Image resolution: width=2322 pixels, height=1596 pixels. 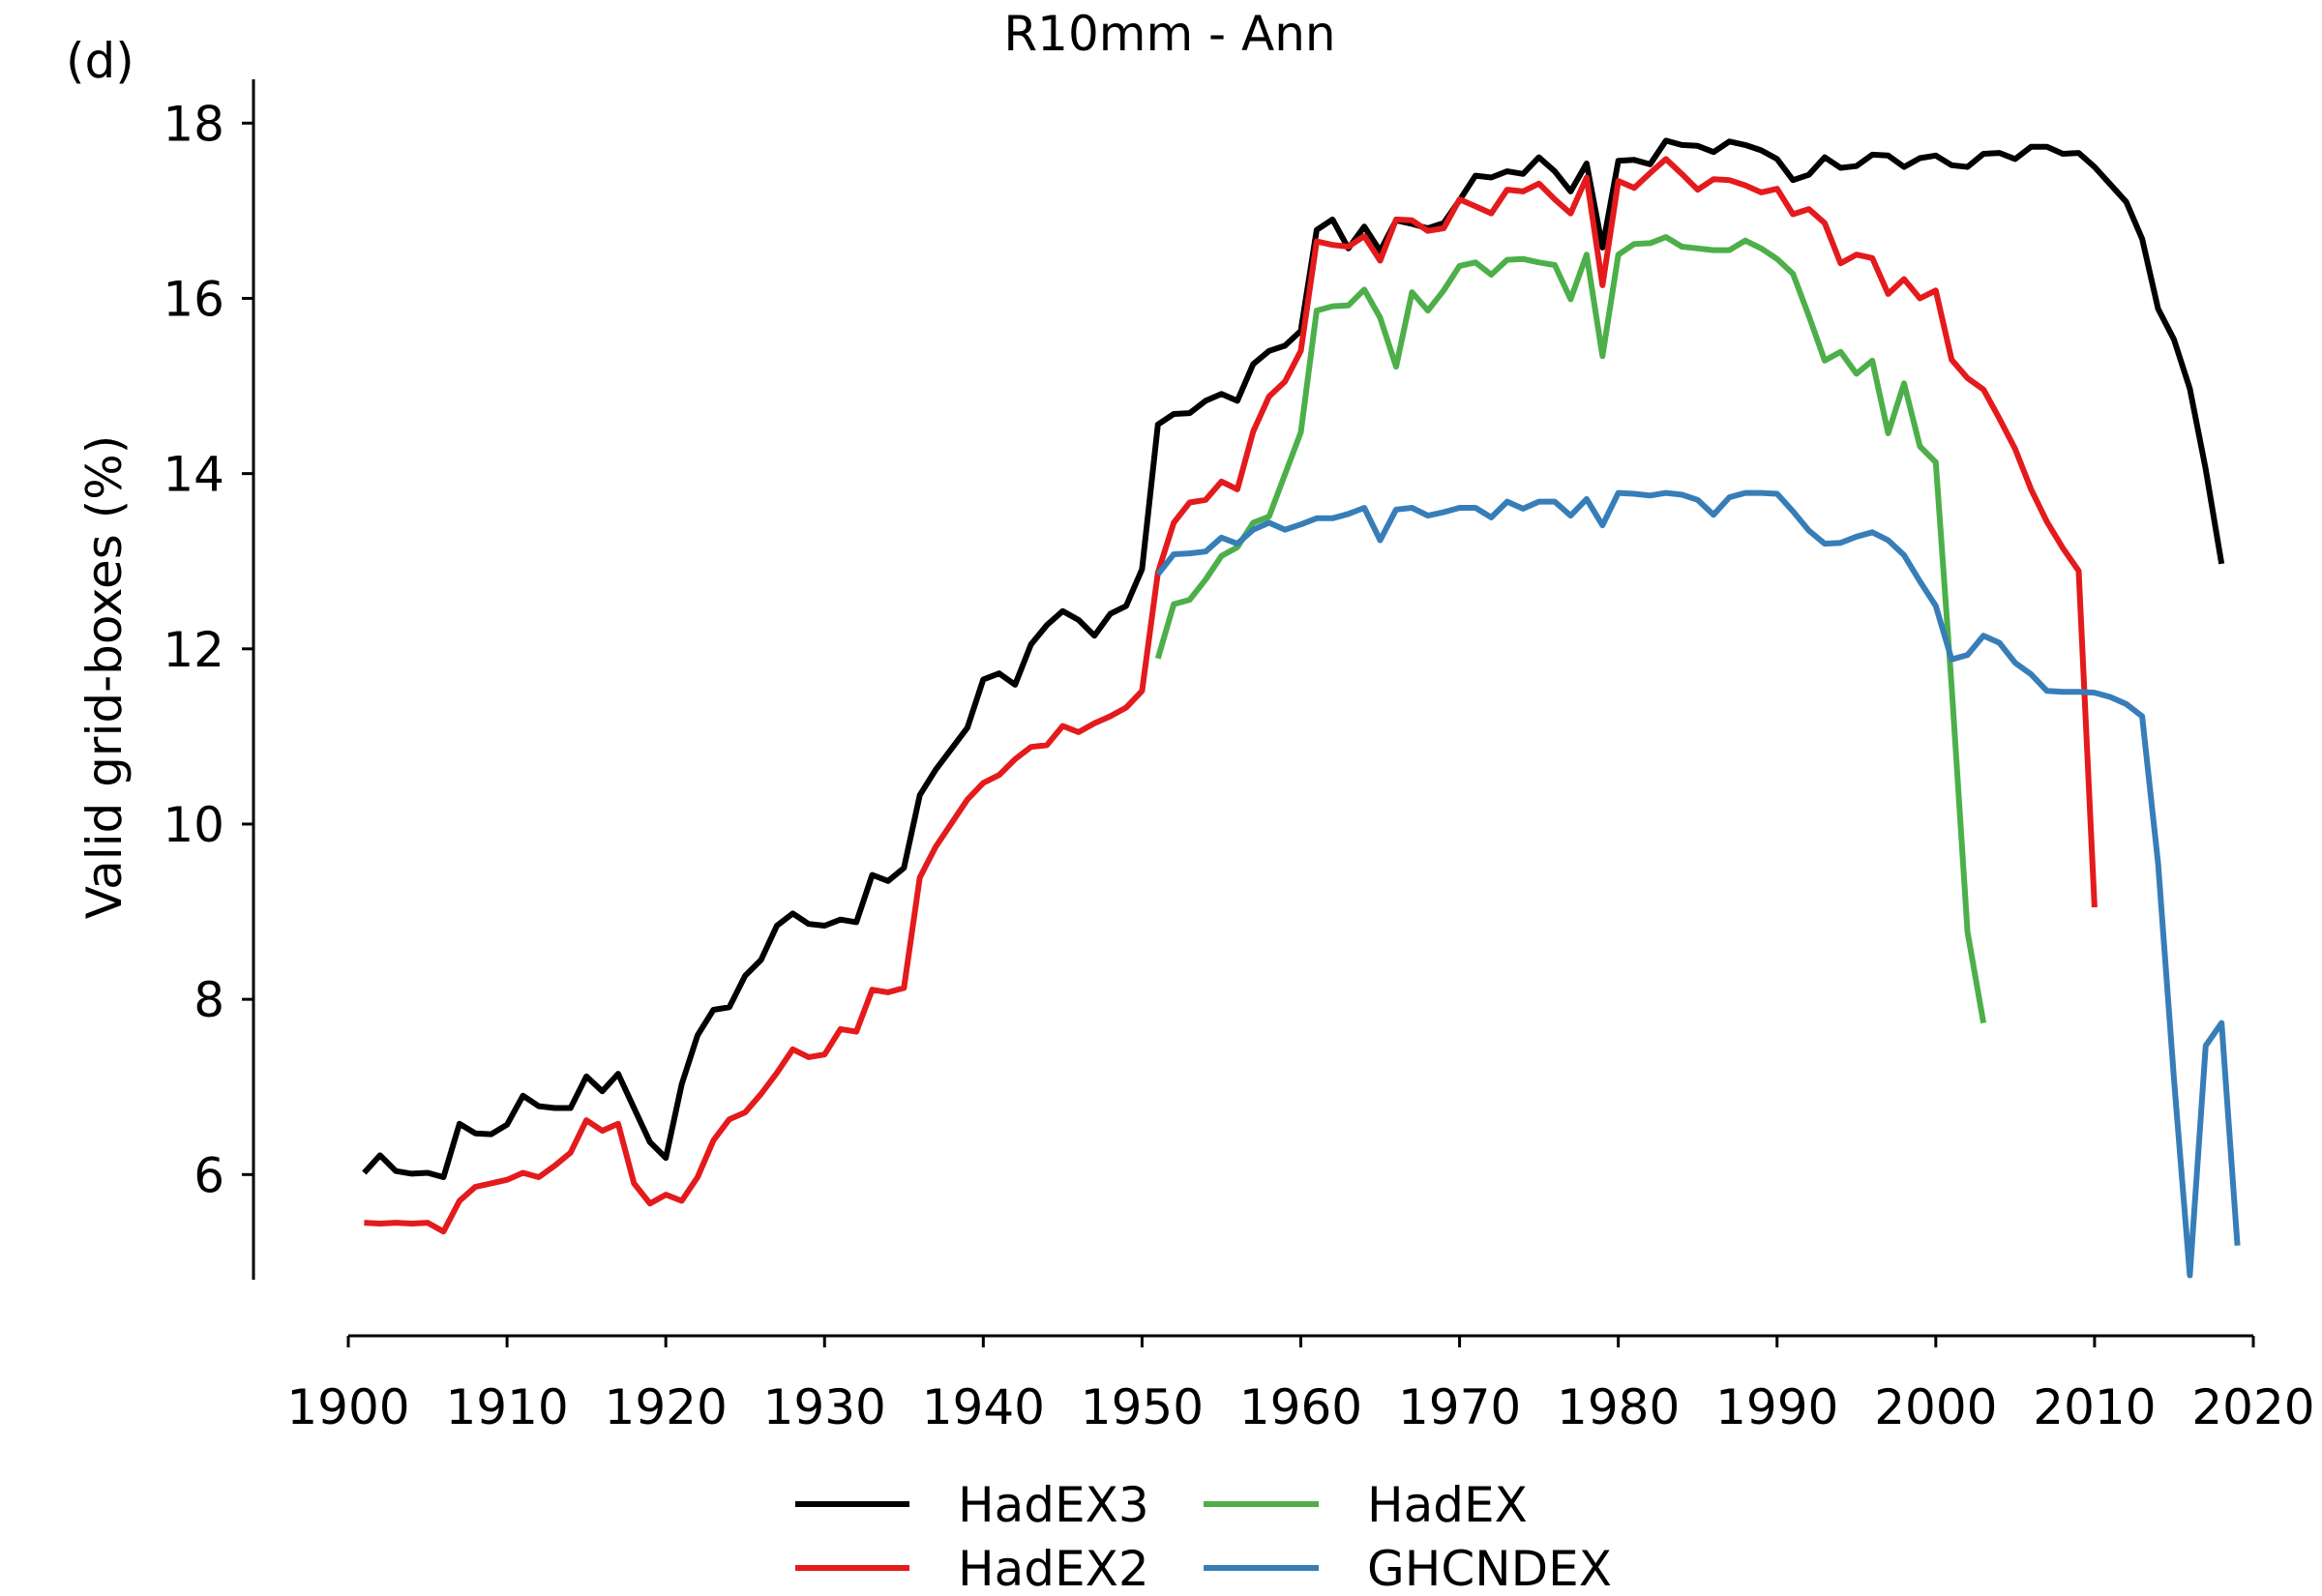 I want to click on x-tick-label: 1990, so click(x=1776, y=1407).